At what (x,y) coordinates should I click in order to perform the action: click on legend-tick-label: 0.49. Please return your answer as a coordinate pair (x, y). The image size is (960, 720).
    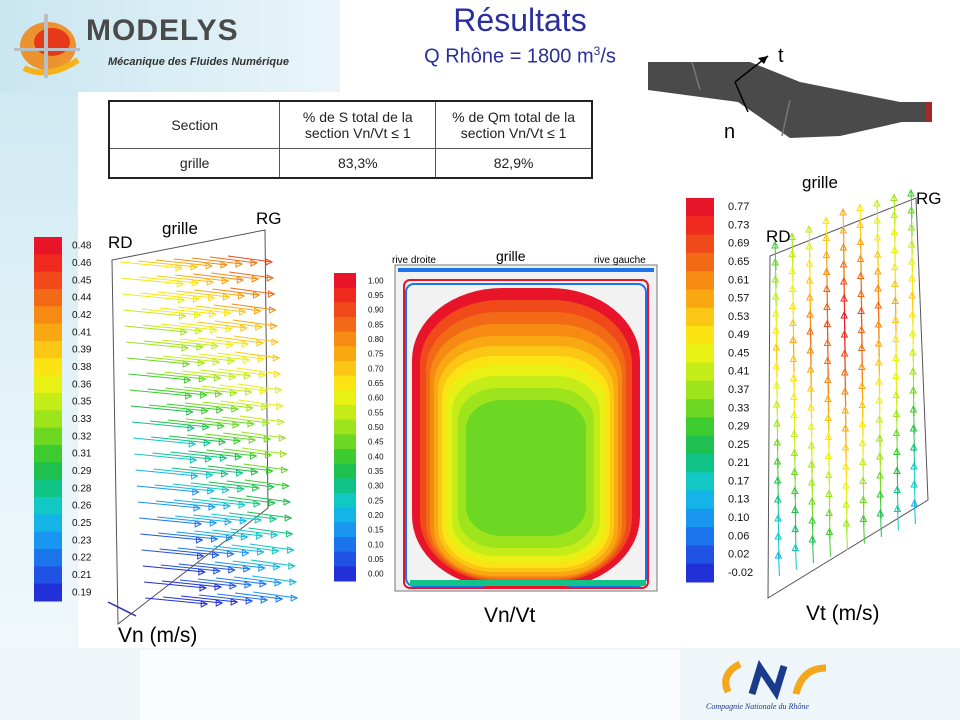
    Looking at the image, I should click on (738, 335).